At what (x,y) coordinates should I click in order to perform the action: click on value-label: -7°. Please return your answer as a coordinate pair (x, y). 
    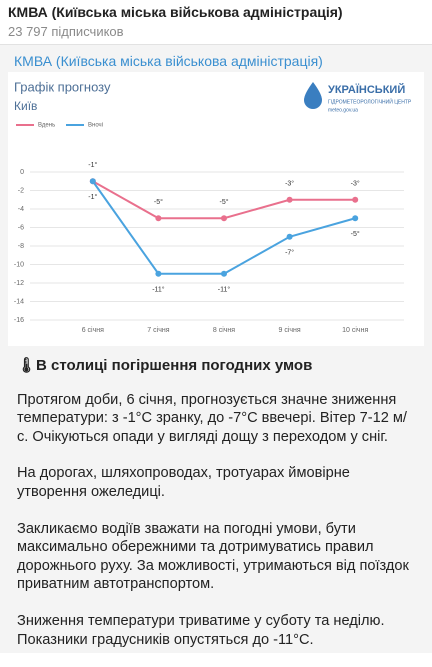
    Looking at the image, I should click on (289, 253).